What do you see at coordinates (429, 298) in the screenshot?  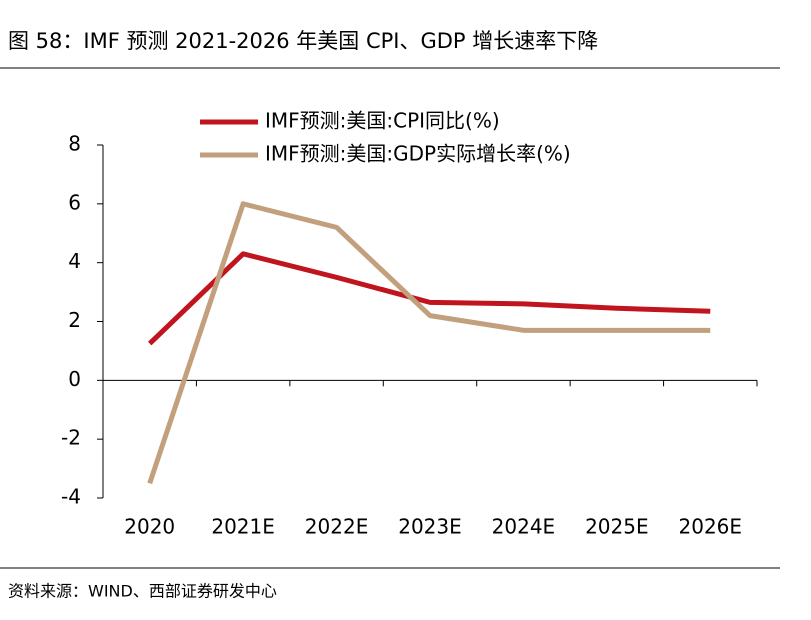 I see `series-line` at bounding box center [429, 298].